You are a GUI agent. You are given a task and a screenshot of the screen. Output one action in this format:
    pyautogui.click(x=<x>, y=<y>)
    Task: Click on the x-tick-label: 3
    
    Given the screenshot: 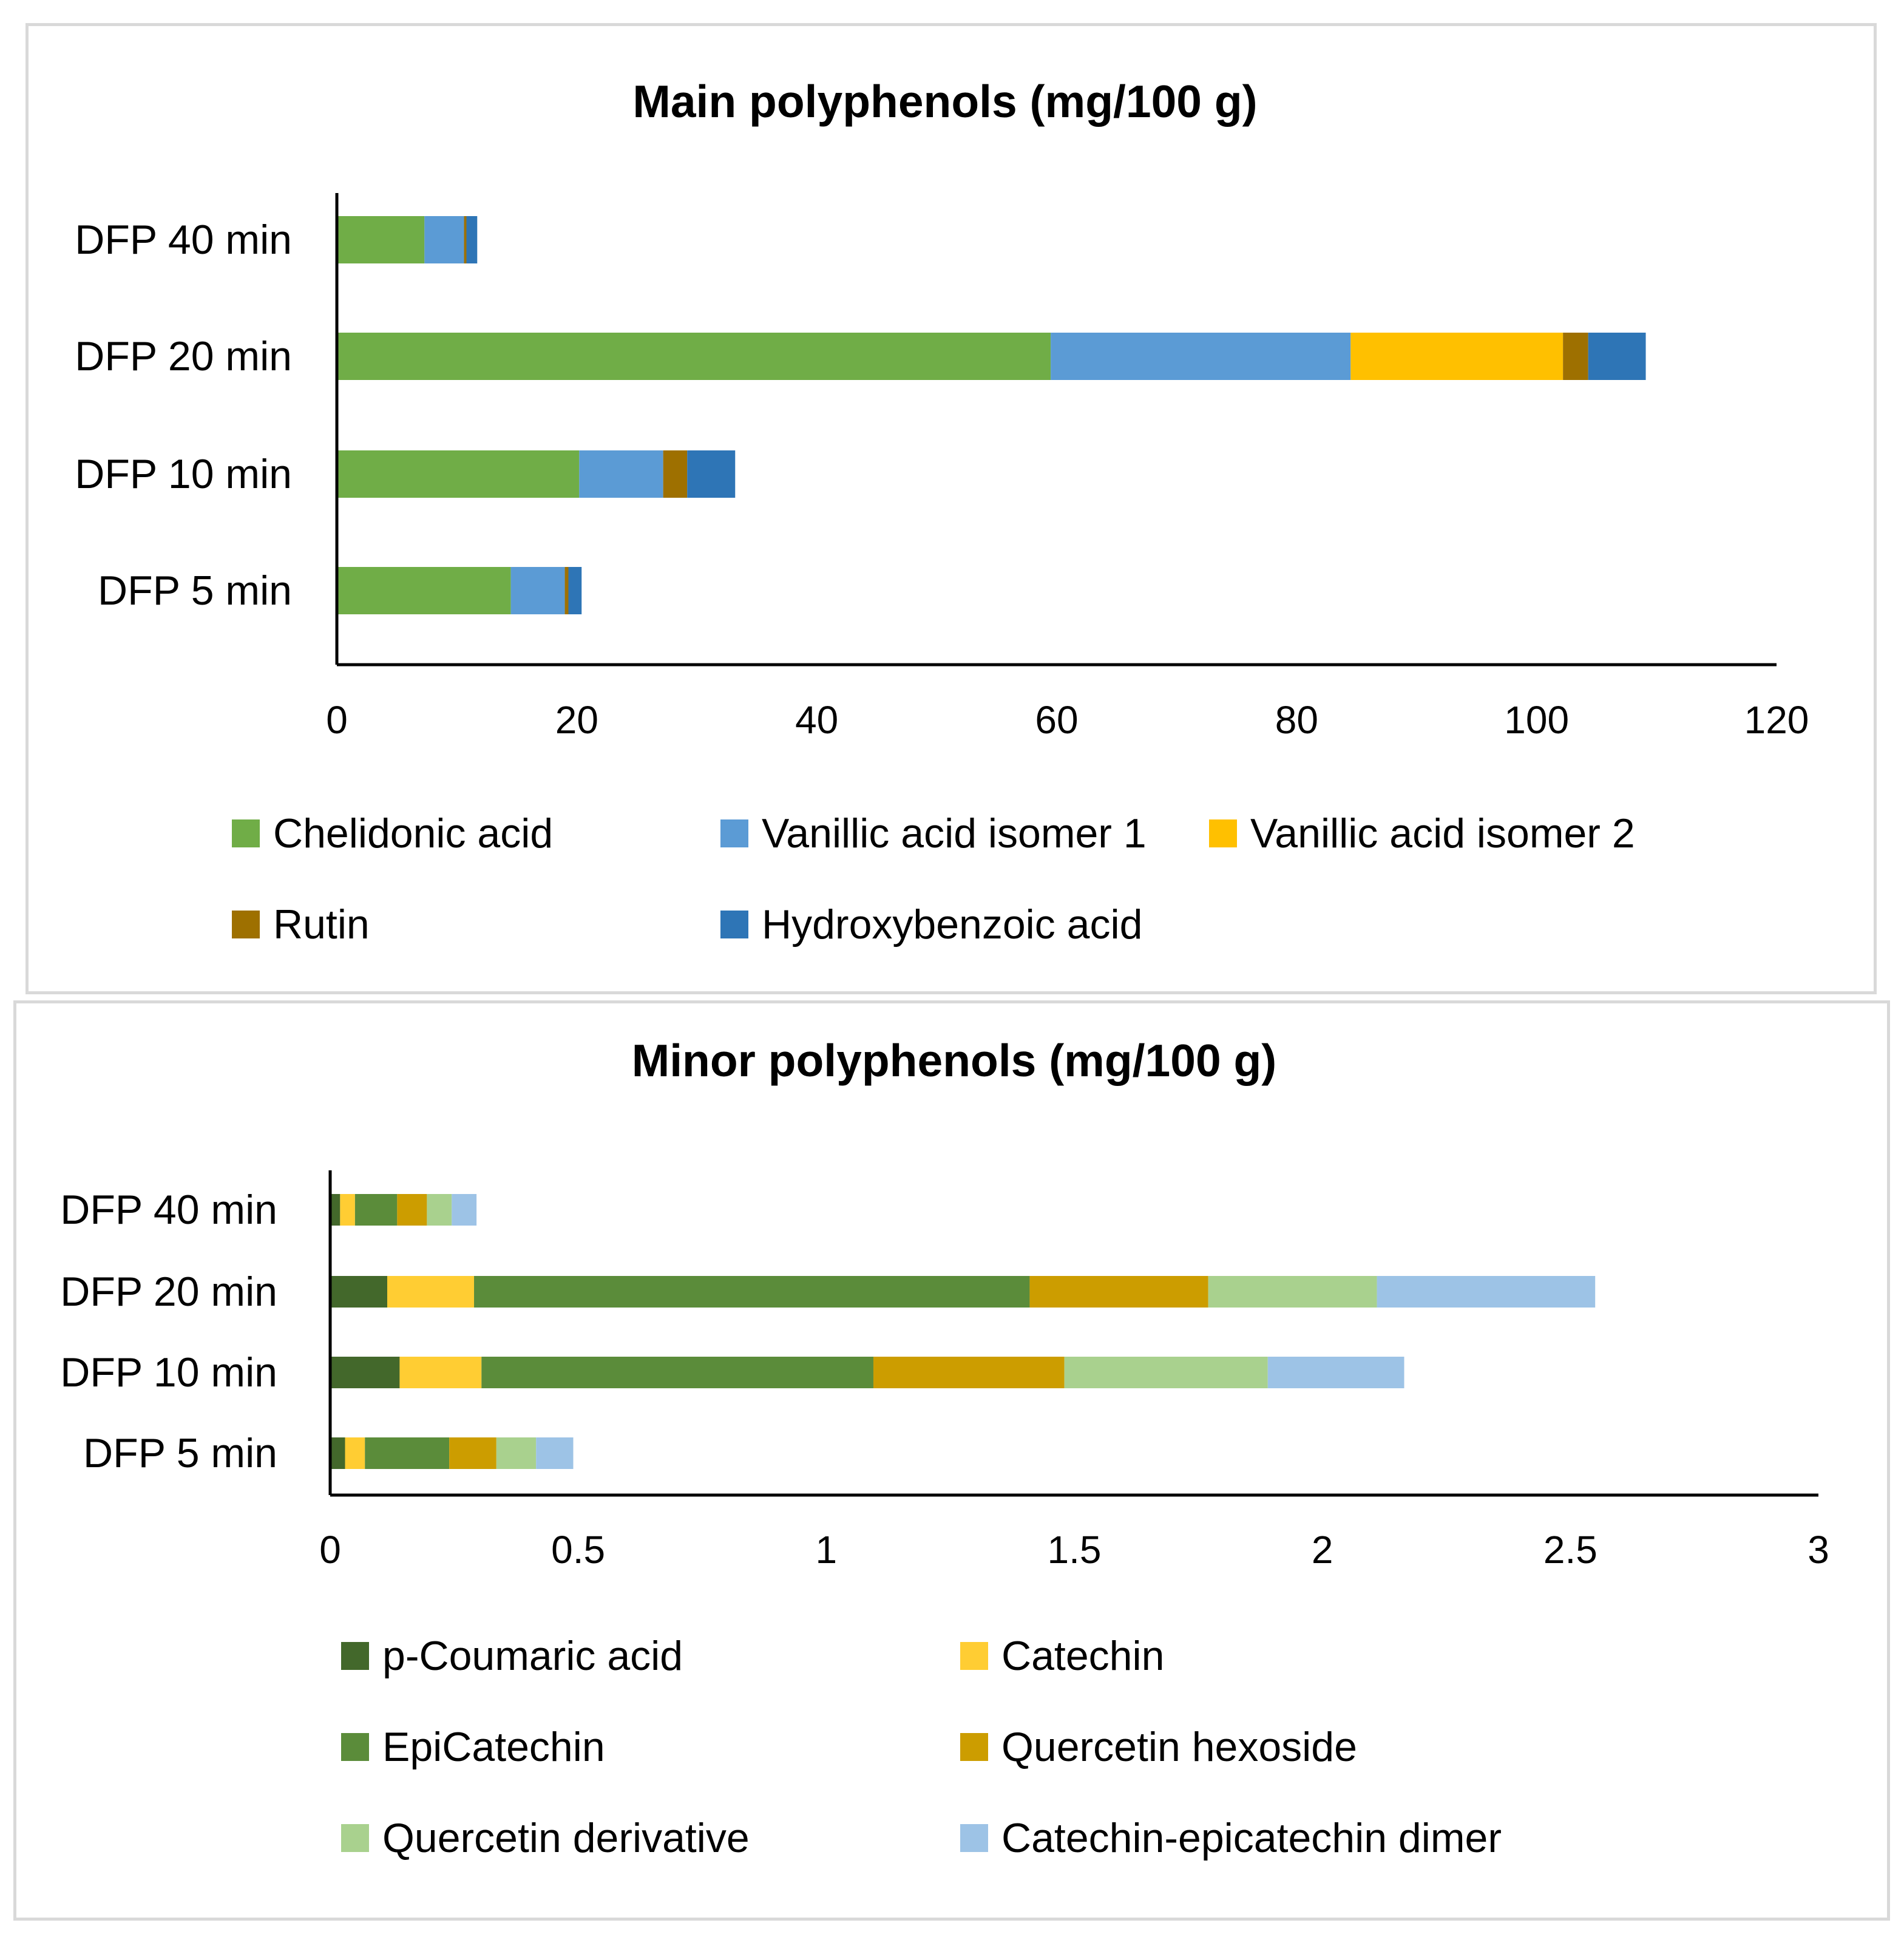 What is the action you would take?
    pyautogui.click(x=1818, y=1550)
    